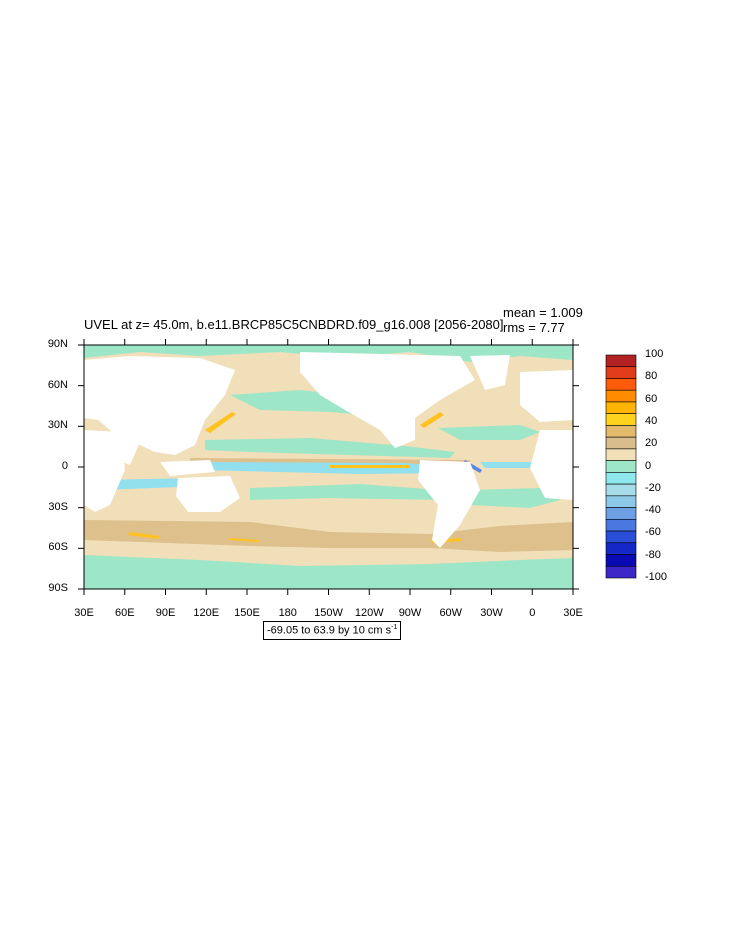 The width and height of the screenshot is (733, 945). Describe the element at coordinates (57, 425) in the screenshot. I see `lat-tick-label: 30N` at that location.